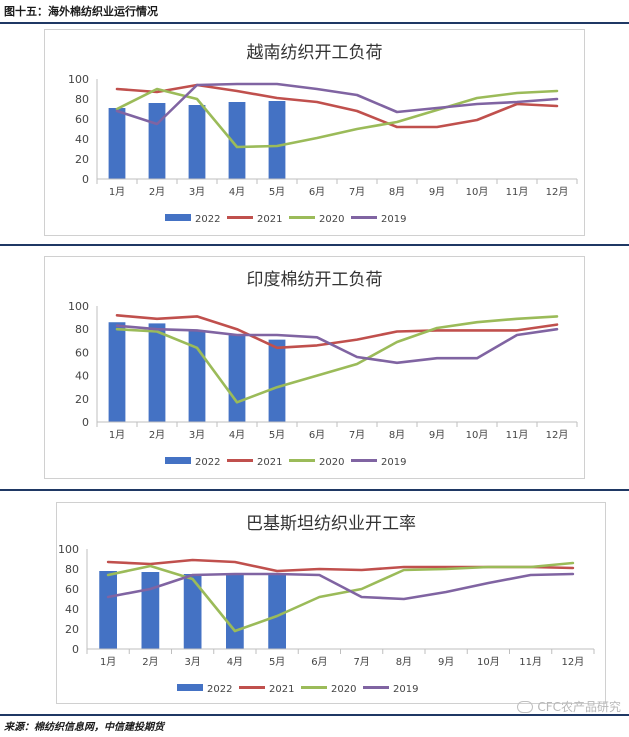 This screenshot has height=737, width=629. What do you see at coordinates (525, 706) in the screenshot?
I see `wechat-icon` at bounding box center [525, 706].